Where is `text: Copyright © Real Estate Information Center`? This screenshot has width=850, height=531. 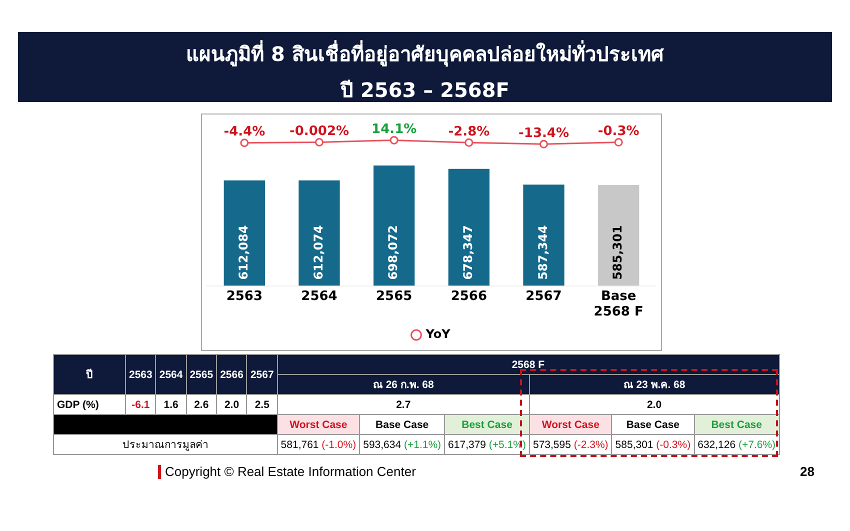
text: Copyright © Real Estate Information Center is located at coordinates (290, 471).